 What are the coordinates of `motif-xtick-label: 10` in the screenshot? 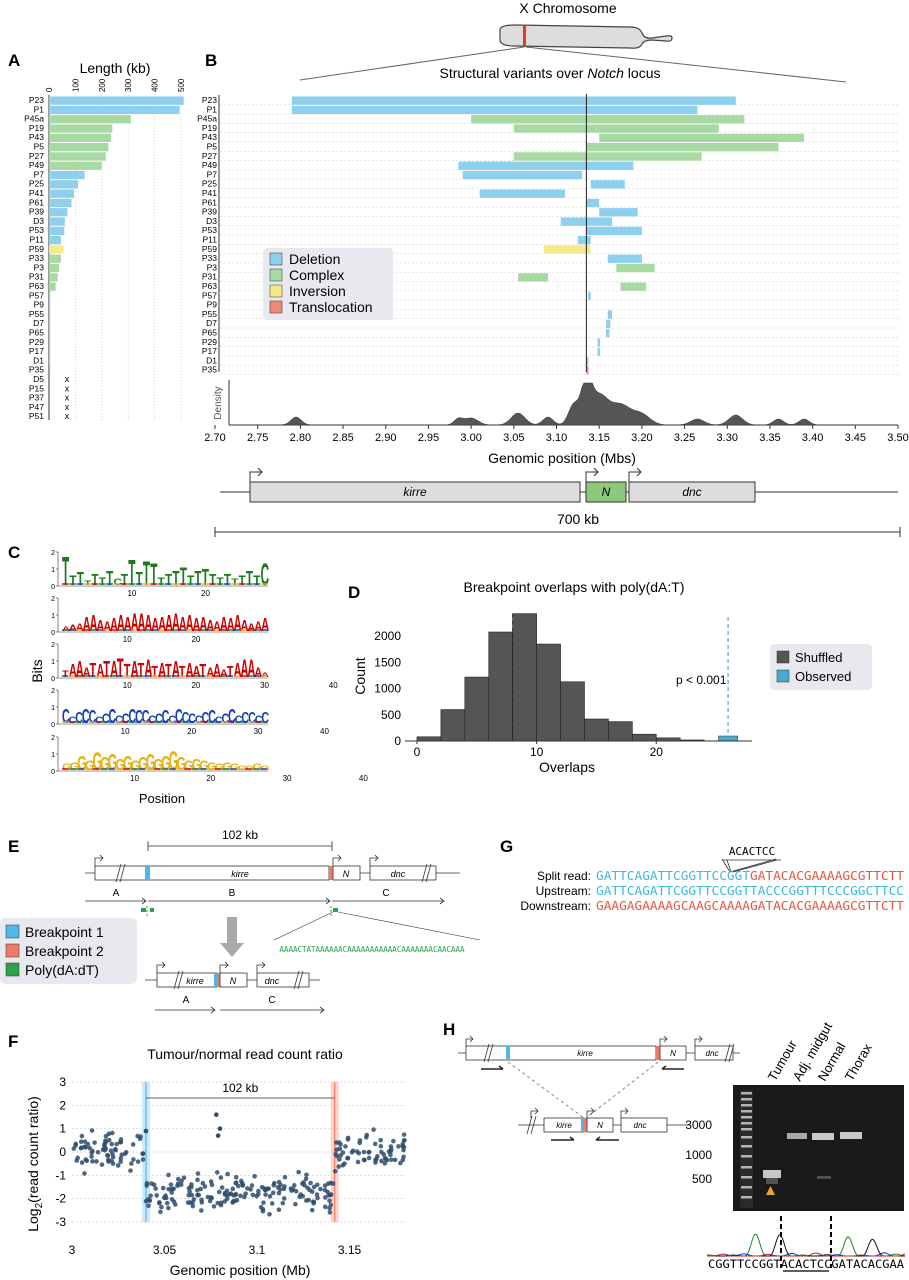 It's located at (131, 593).